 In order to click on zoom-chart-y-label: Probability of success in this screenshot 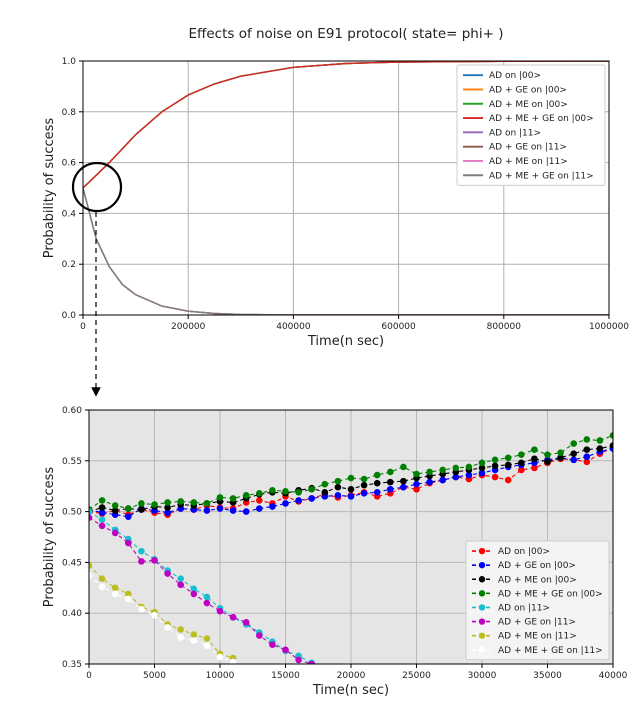, I will do `click(49, 537)`.